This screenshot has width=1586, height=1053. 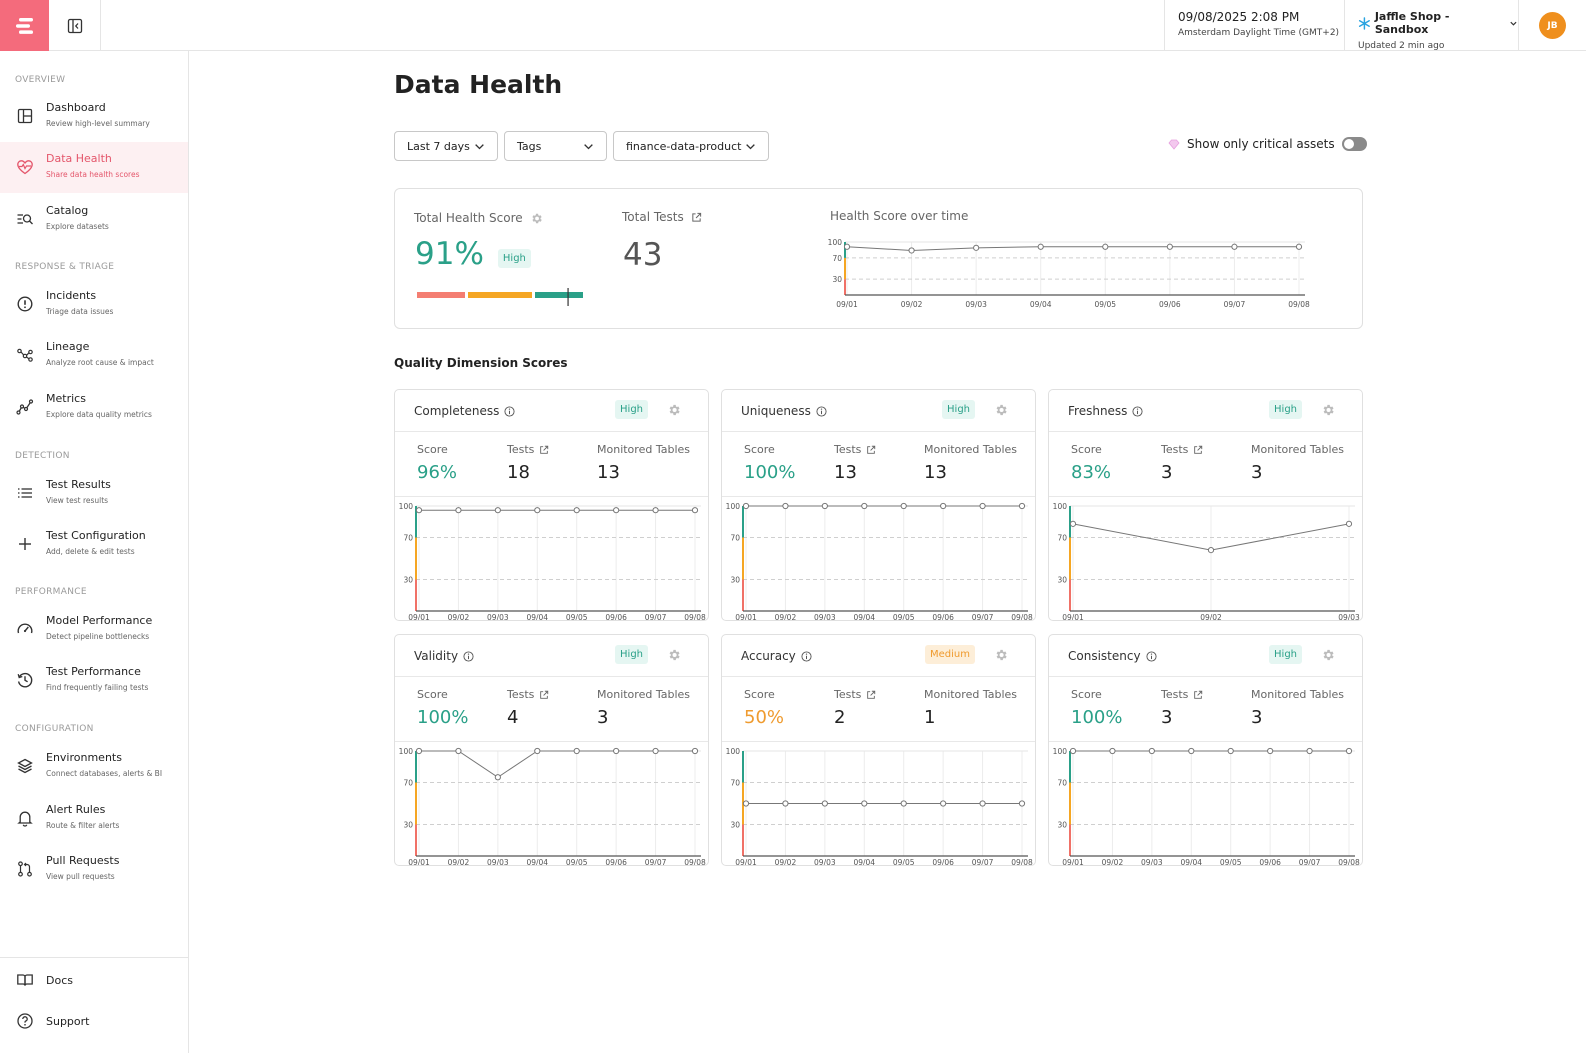 I want to click on critical-assets-label: Show only critical assets, so click(x=1261, y=144).